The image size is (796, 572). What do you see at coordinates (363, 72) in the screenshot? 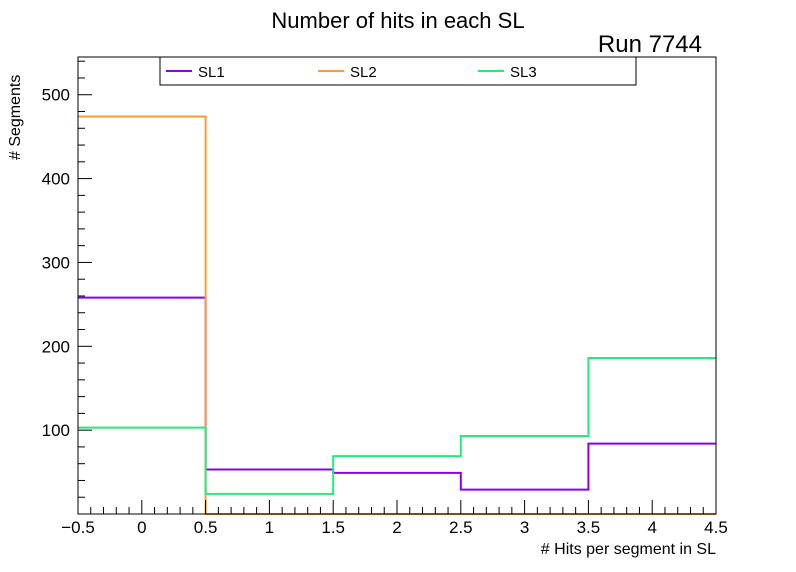
I see `legend-label-sl2: SL2` at bounding box center [363, 72].